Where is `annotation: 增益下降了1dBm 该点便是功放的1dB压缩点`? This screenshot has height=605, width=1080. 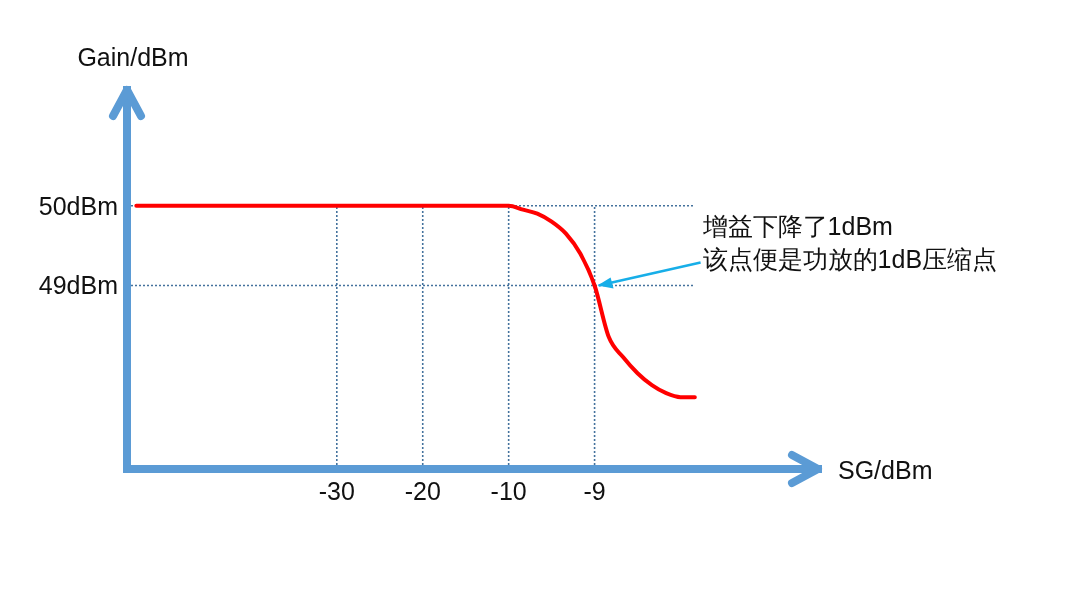
annotation: 增益下降了1dBm 该点便是功放的1dB压缩点 is located at coordinates (849, 243).